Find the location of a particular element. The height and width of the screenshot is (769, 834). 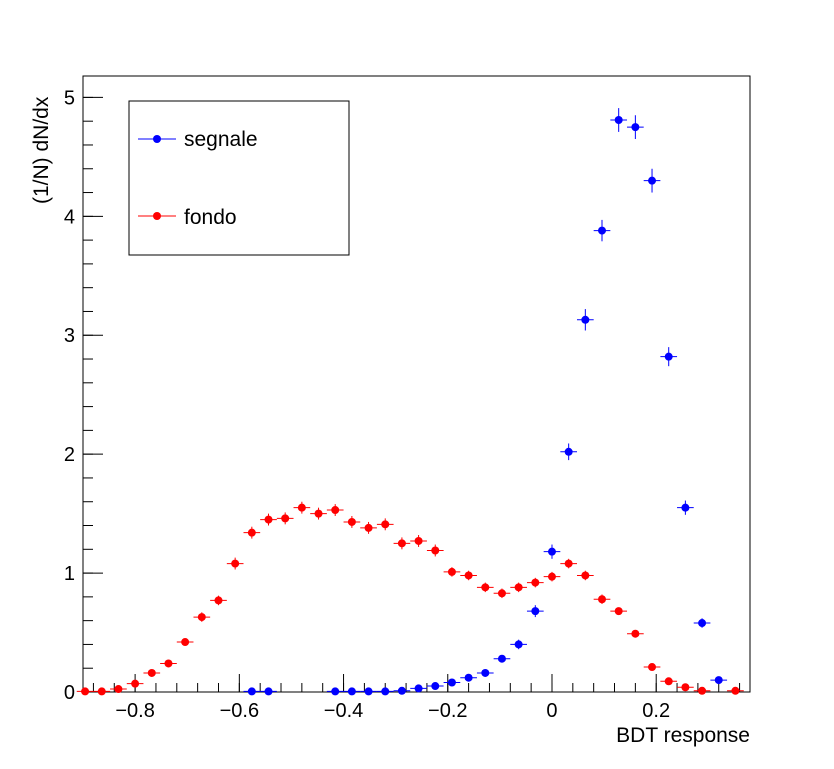

x-tick-label: 0 is located at coordinates (551, 711).